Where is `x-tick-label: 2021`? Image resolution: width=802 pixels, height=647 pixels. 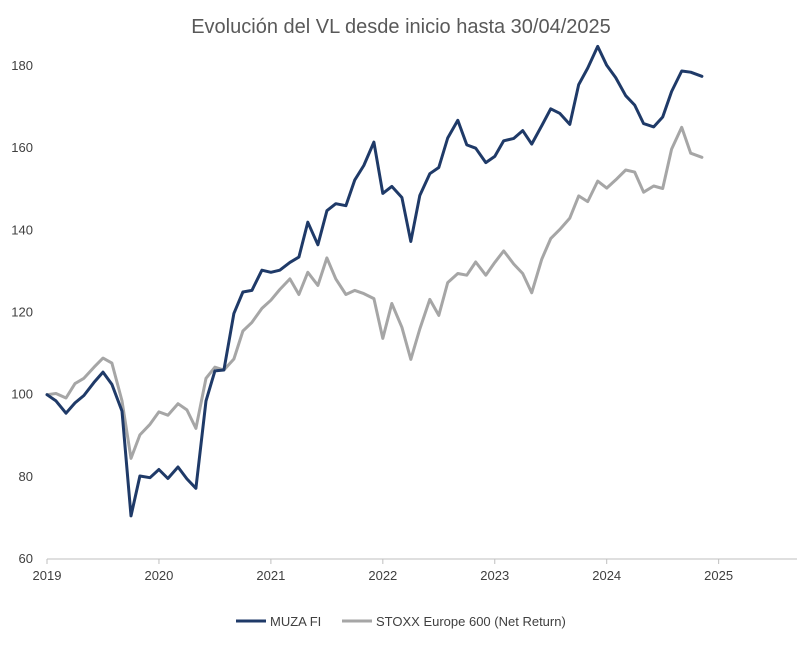
x-tick-label: 2021 is located at coordinates (270, 575).